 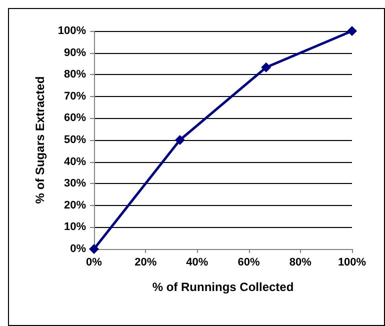 What do you see at coordinates (75, 74) in the screenshot?
I see `y-tick-label: 80%` at bounding box center [75, 74].